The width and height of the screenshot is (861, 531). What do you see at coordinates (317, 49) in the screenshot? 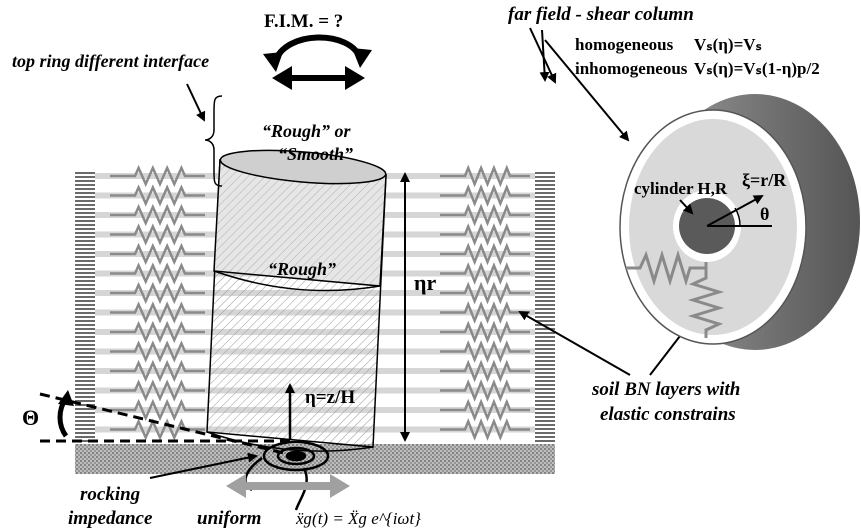
I see `fim-rotation-arrow` at bounding box center [317, 49].